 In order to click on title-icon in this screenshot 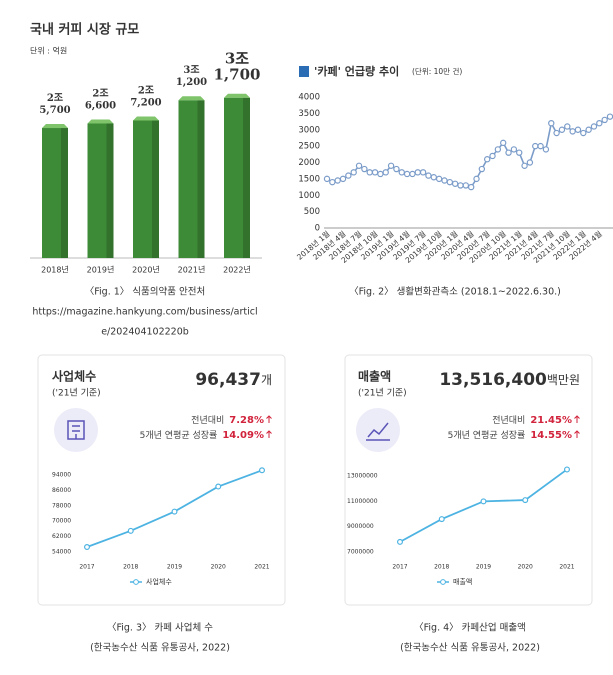, I will do `click(304, 71)`.